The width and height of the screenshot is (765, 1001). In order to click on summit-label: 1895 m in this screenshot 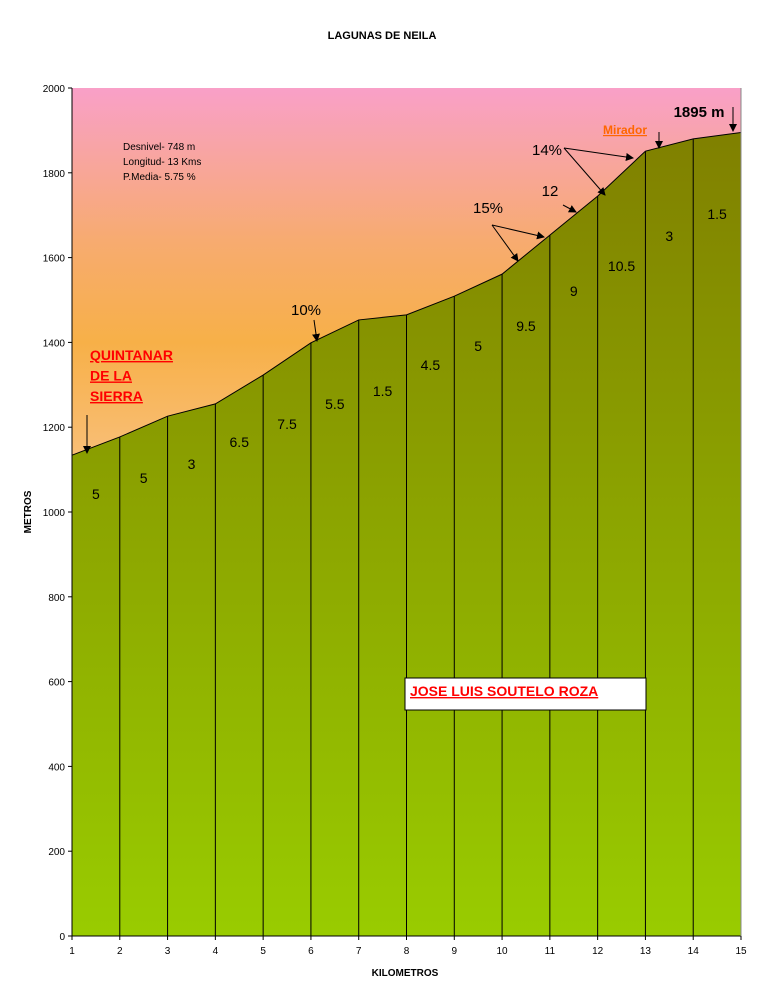, I will do `click(699, 112)`.